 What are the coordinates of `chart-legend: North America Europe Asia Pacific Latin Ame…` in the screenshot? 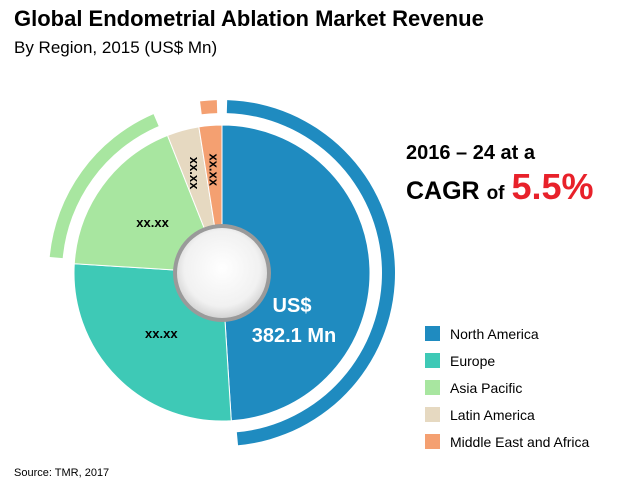 It's located at (507, 387).